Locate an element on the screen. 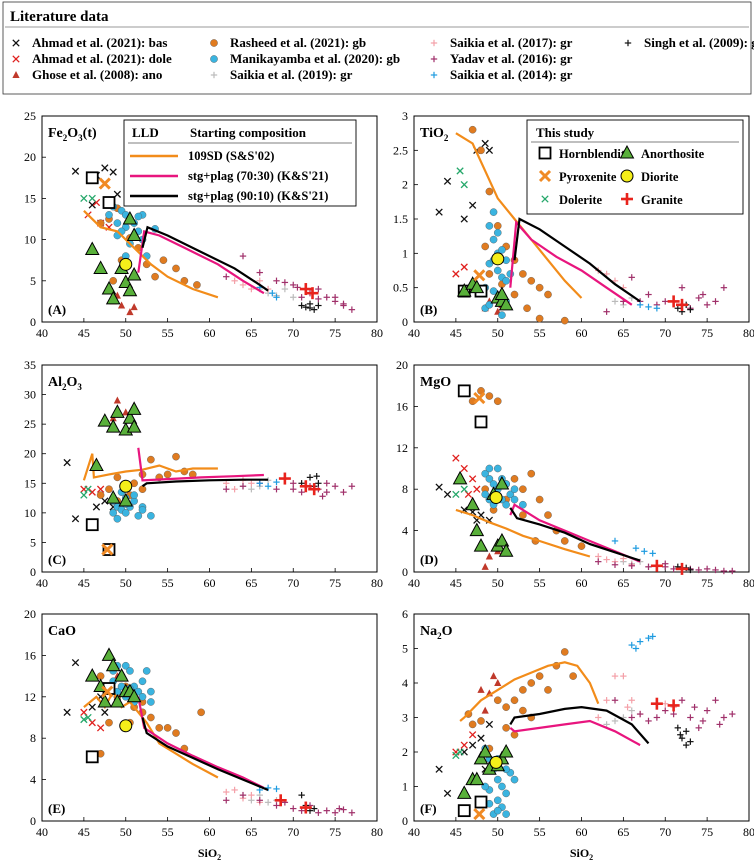 The width and height of the screenshot is (754, 866). y-axis-label: Al2O3 is located at coordinates (65, 383).